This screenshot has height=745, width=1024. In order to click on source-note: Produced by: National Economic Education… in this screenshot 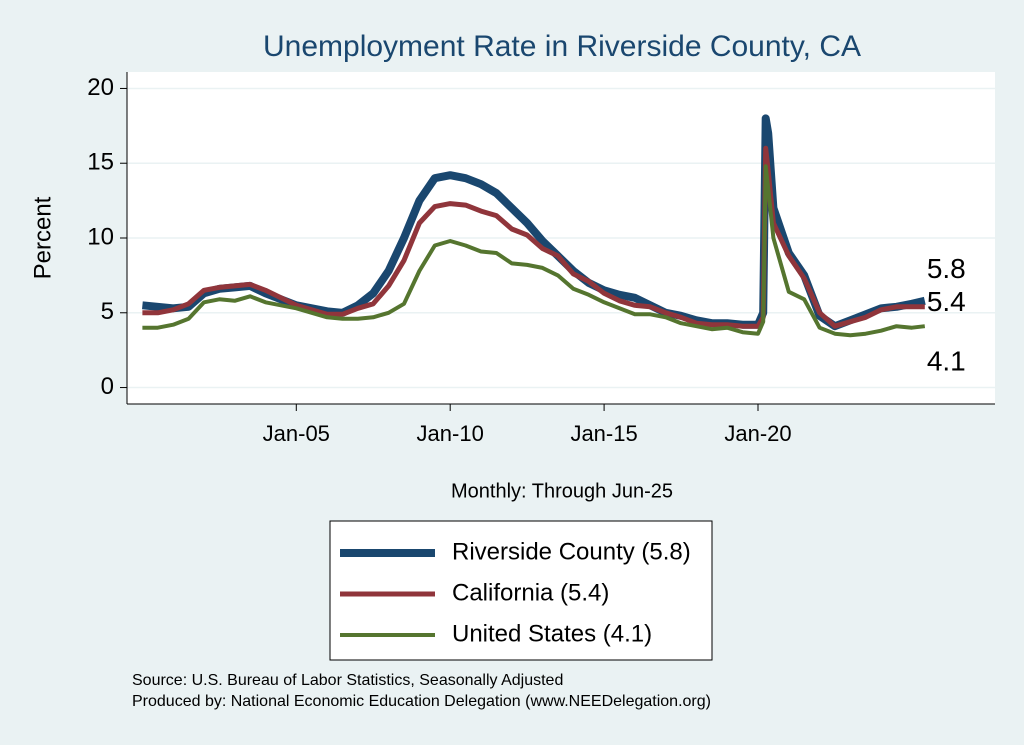, I will do `click(421, 701)`.